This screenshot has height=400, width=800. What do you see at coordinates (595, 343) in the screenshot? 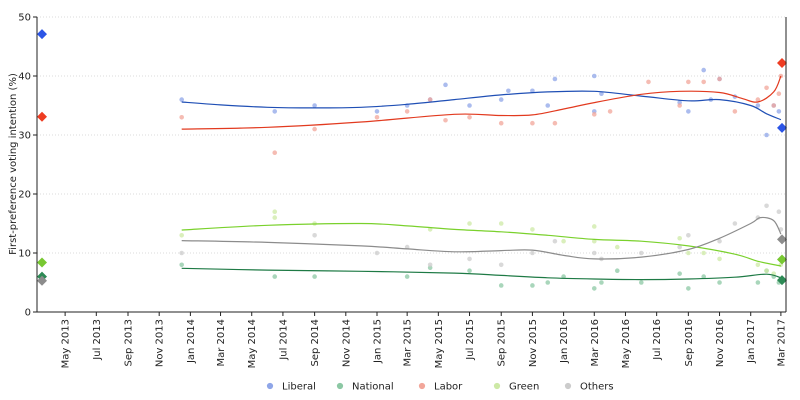
I see `x-tick-label: Mar 2016` at bounding box center [595, 343].